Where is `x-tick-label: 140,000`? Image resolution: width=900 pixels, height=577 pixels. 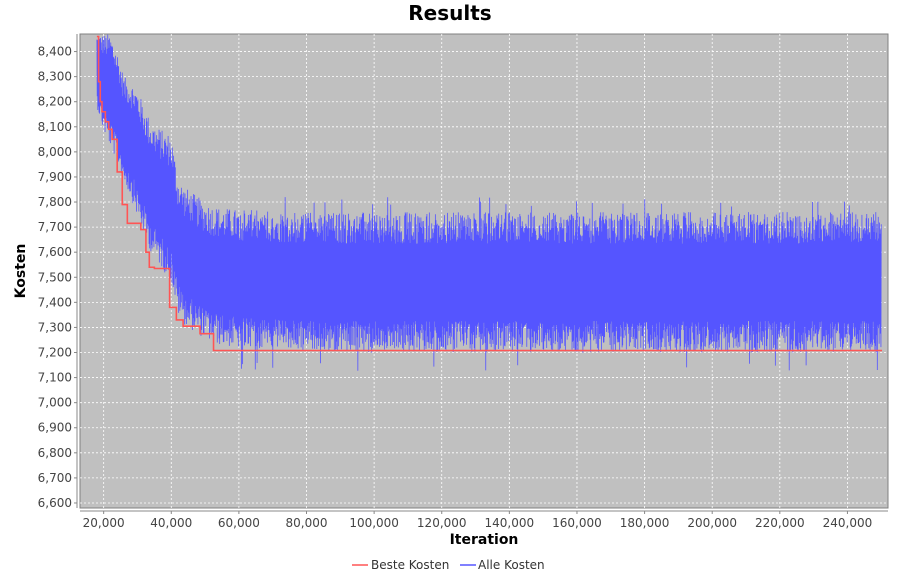 x-tick-label: 140,000 is located at coordinates (510, 523).